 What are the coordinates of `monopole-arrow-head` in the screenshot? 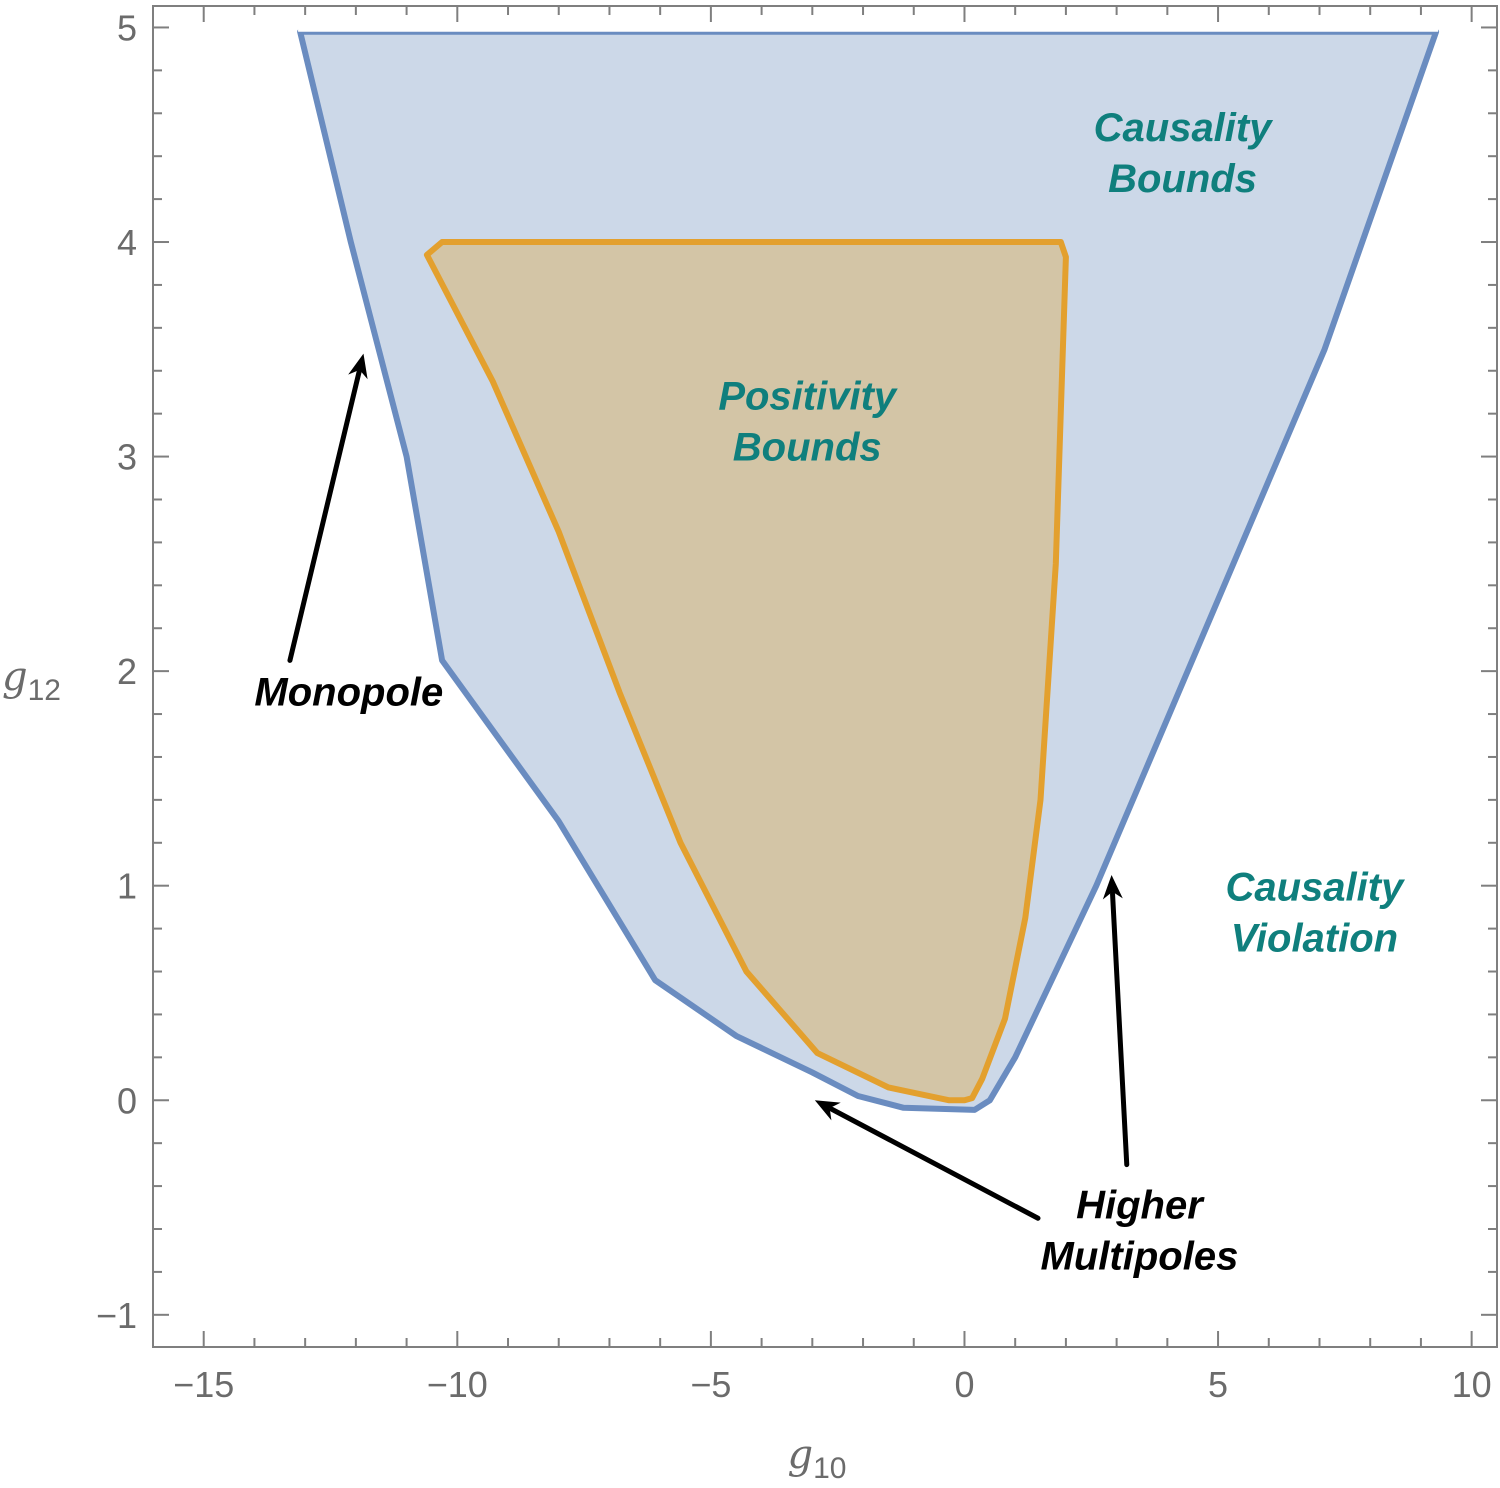 It's located at (358, 366).